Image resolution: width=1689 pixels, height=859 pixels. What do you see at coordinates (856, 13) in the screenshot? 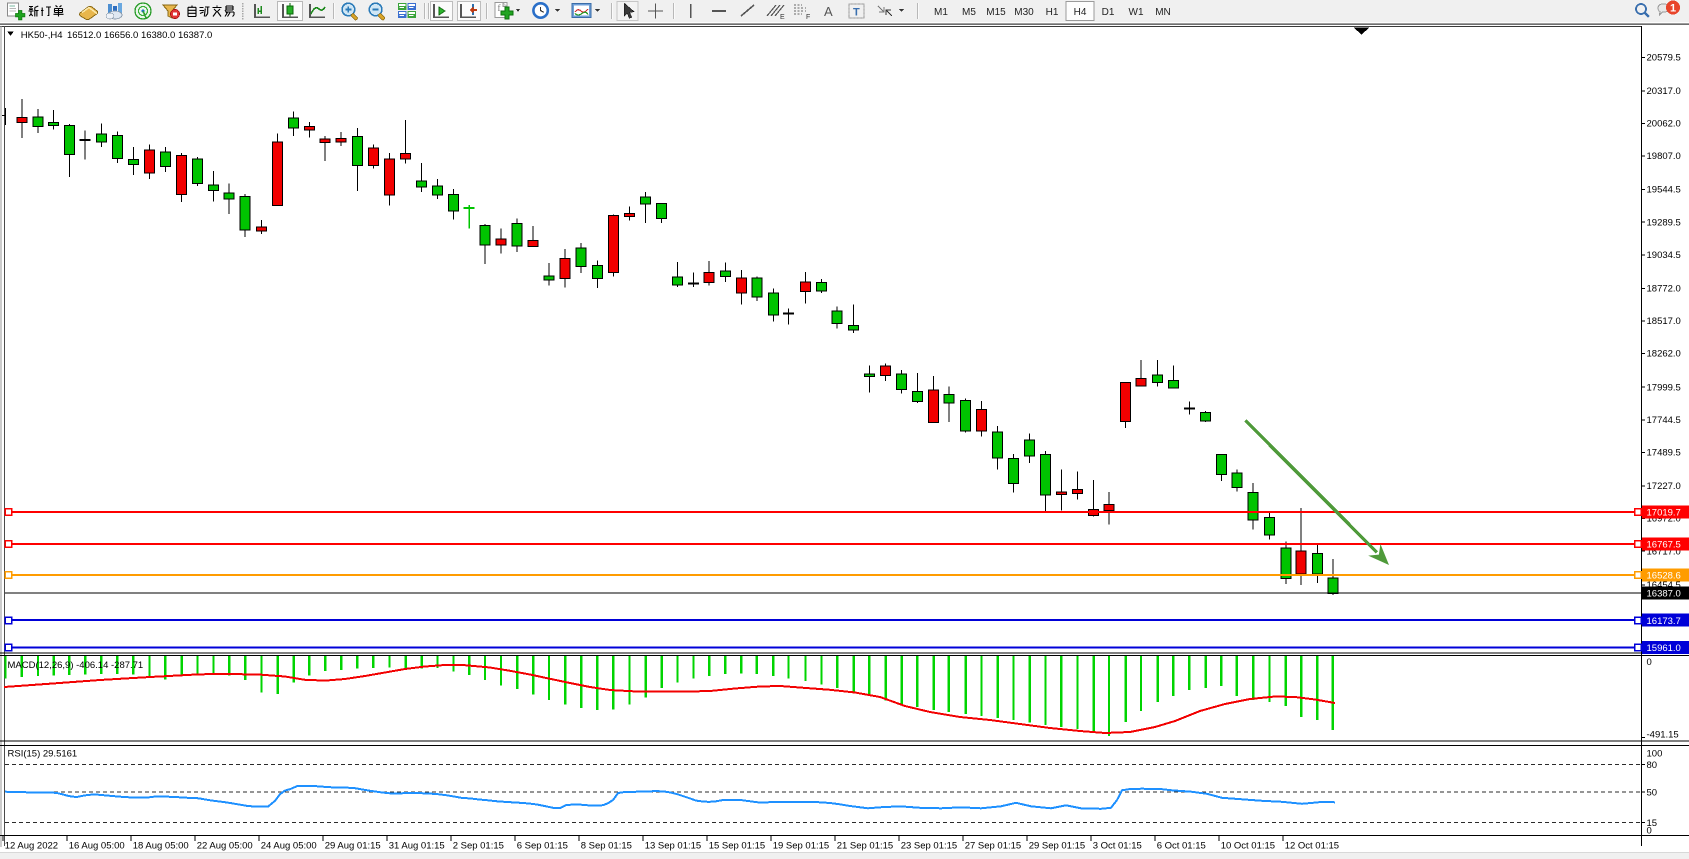
I see `svg-text: T` at bounding box center [856, 13].